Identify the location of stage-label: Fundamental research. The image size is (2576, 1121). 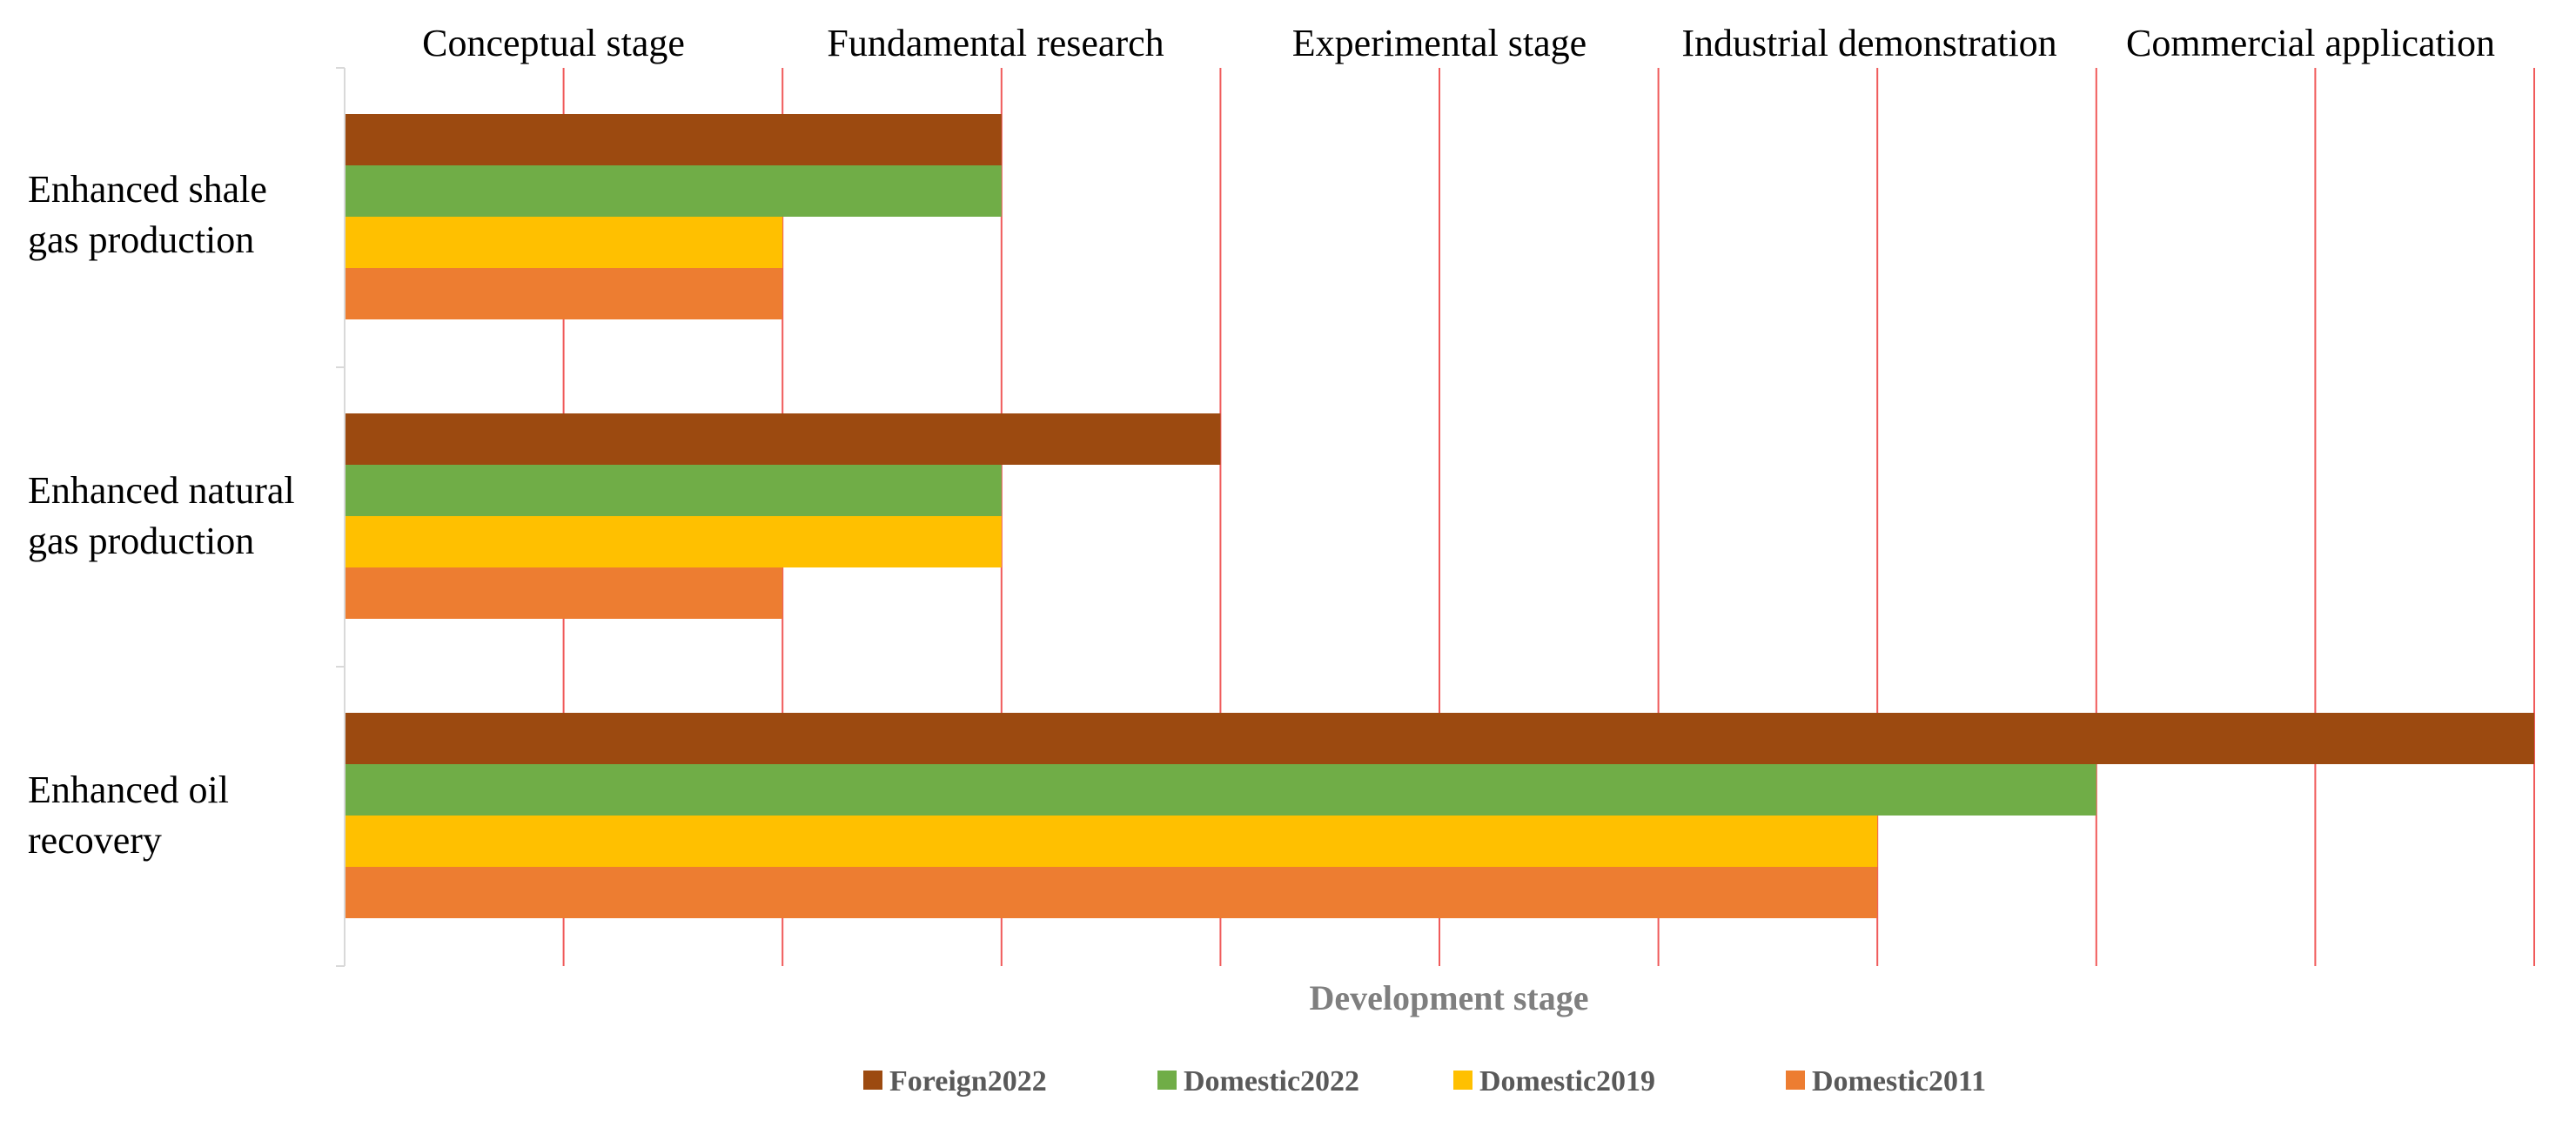
(996, 43).